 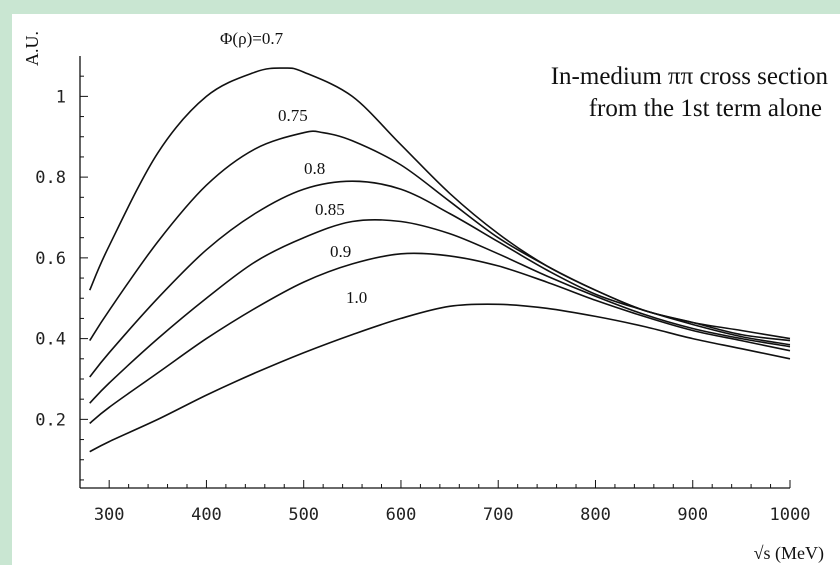 I want to click on y-tick-label: 1, so click(x=61, y=97).